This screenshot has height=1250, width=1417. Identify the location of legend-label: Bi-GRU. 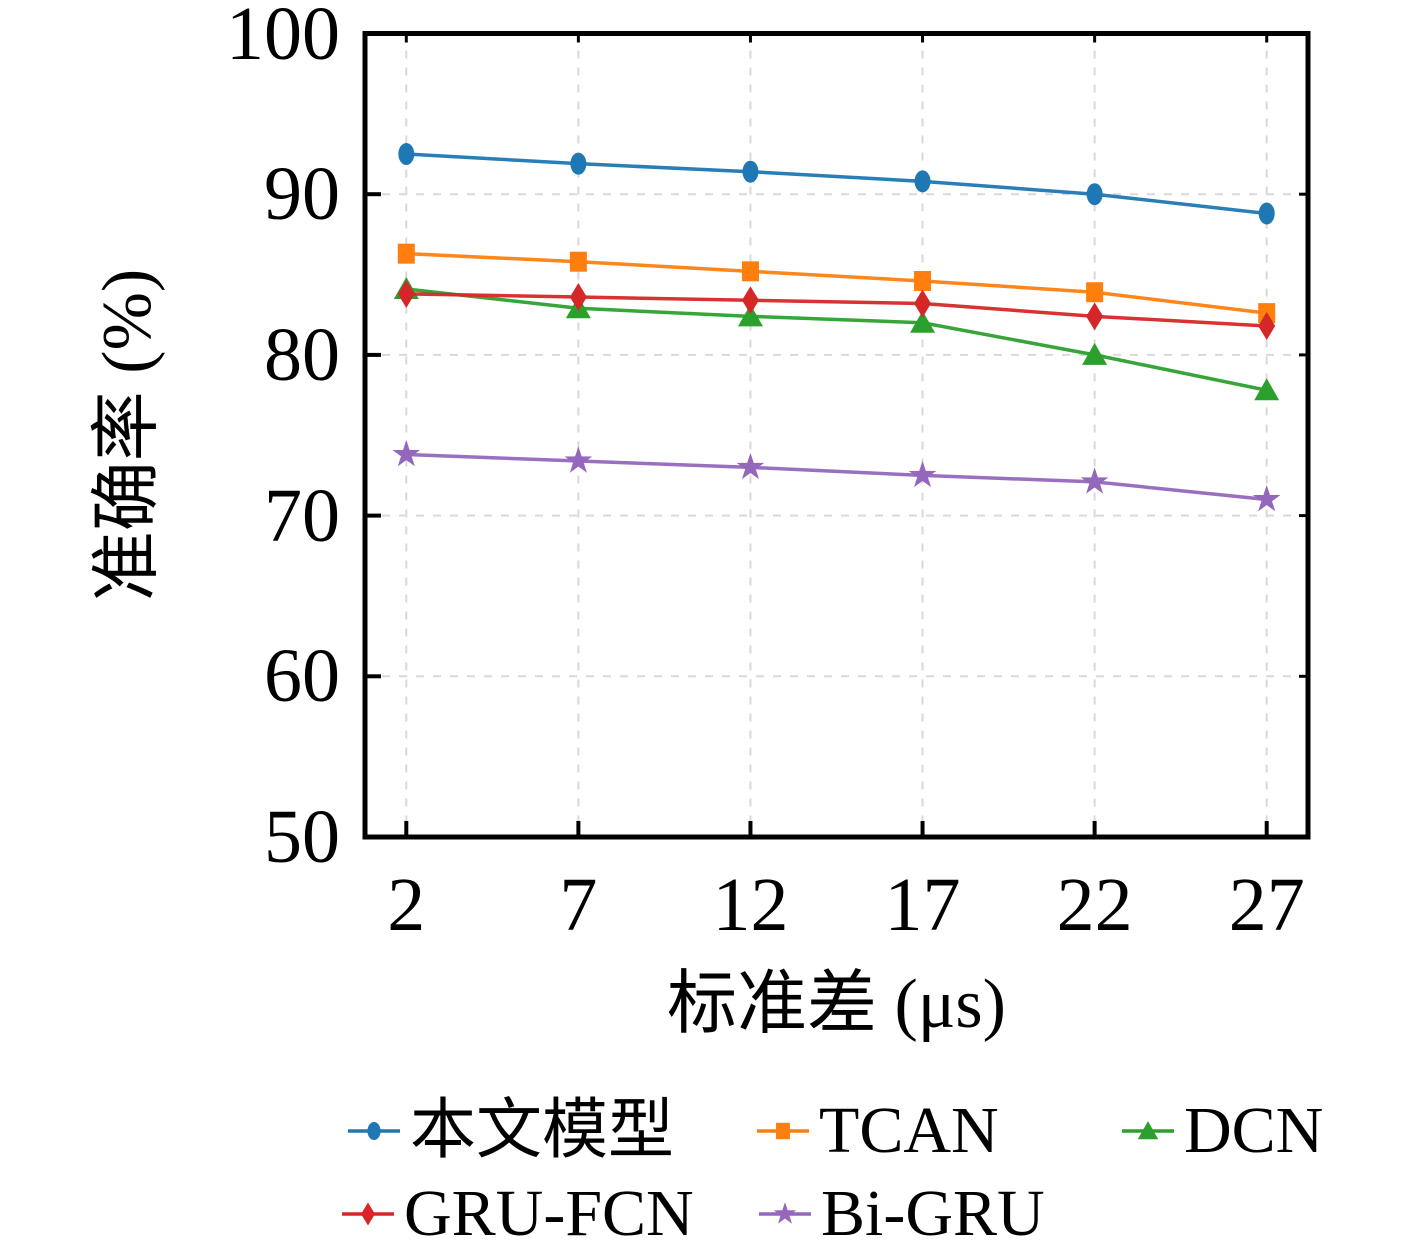
(933, 1213).